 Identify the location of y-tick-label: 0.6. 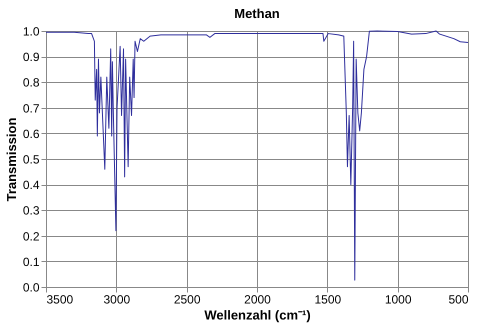
(31, 133).